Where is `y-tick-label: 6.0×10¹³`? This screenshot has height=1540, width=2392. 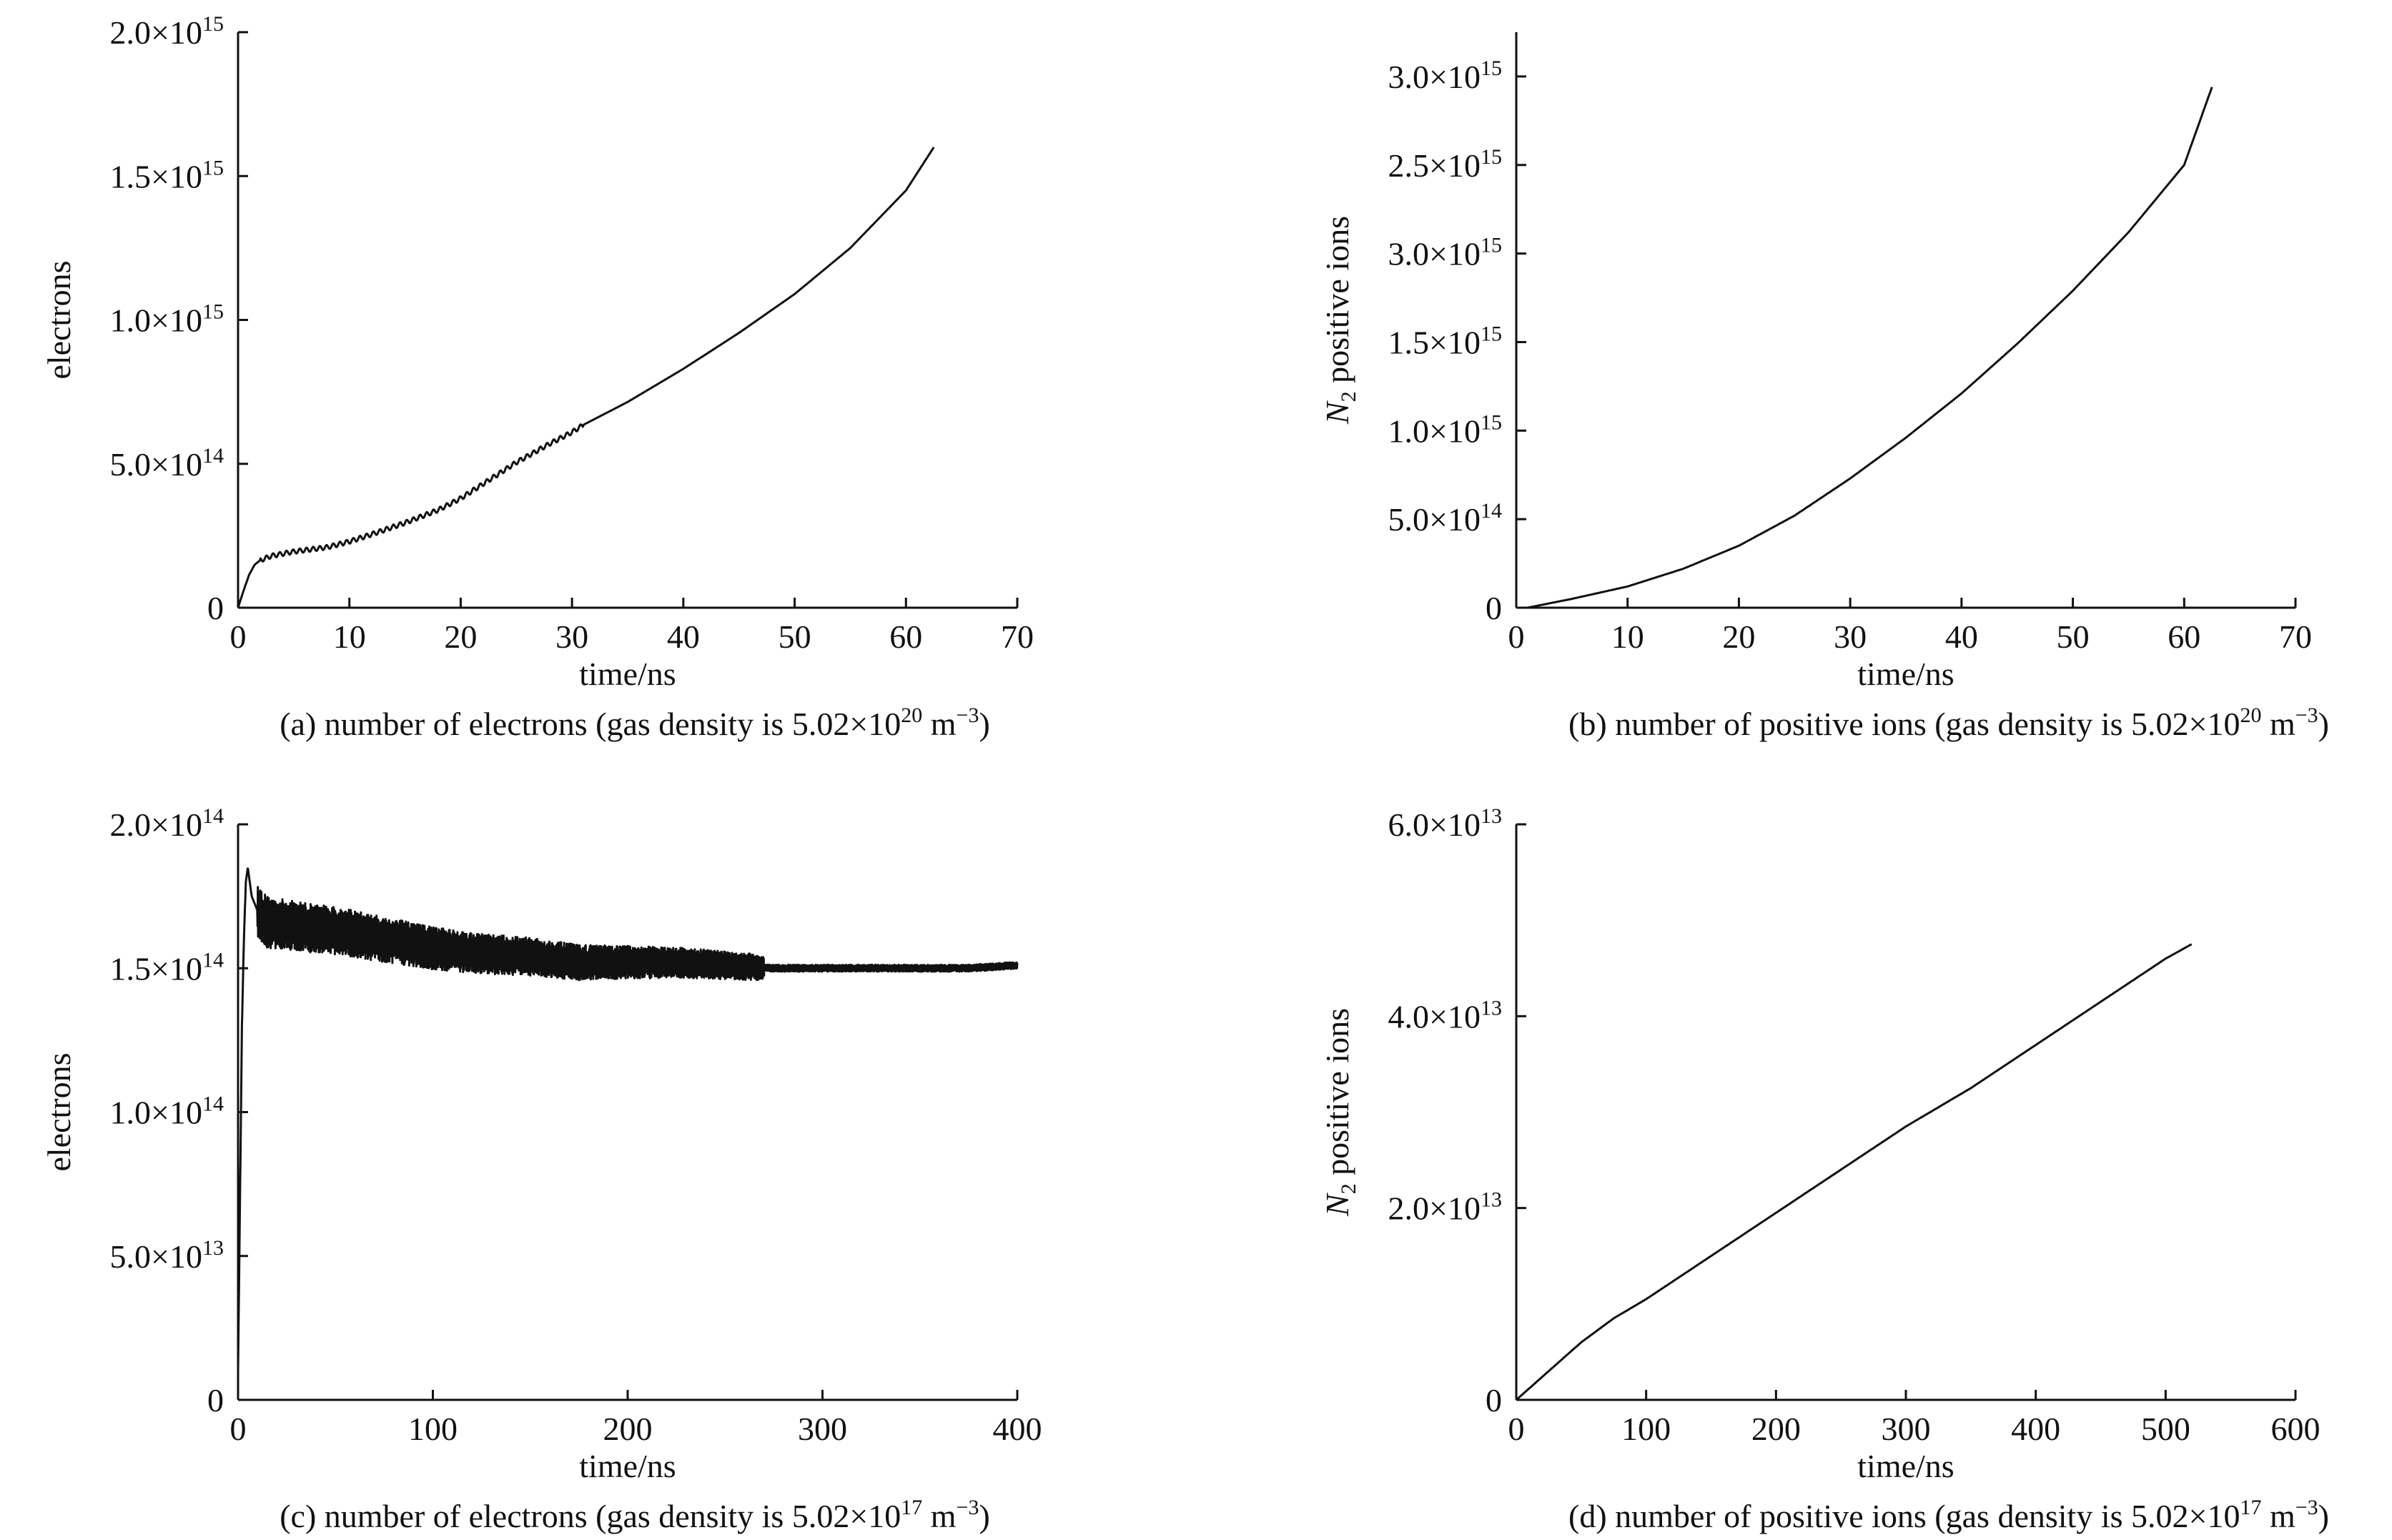 y-tick-label: 6.0×10¹³ is located at coordinates (1445, 824).